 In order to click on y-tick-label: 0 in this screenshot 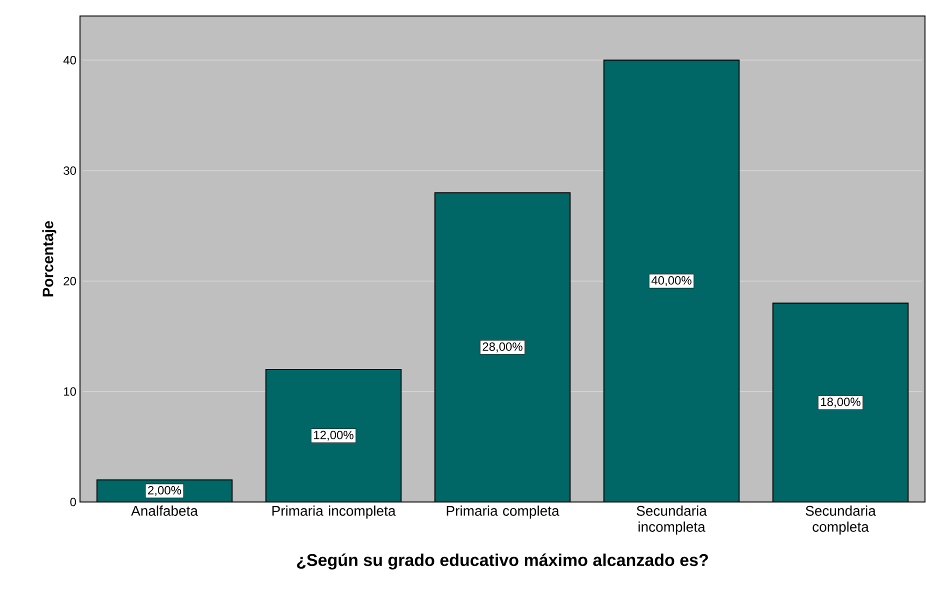, I will do `click(73, 502)`.